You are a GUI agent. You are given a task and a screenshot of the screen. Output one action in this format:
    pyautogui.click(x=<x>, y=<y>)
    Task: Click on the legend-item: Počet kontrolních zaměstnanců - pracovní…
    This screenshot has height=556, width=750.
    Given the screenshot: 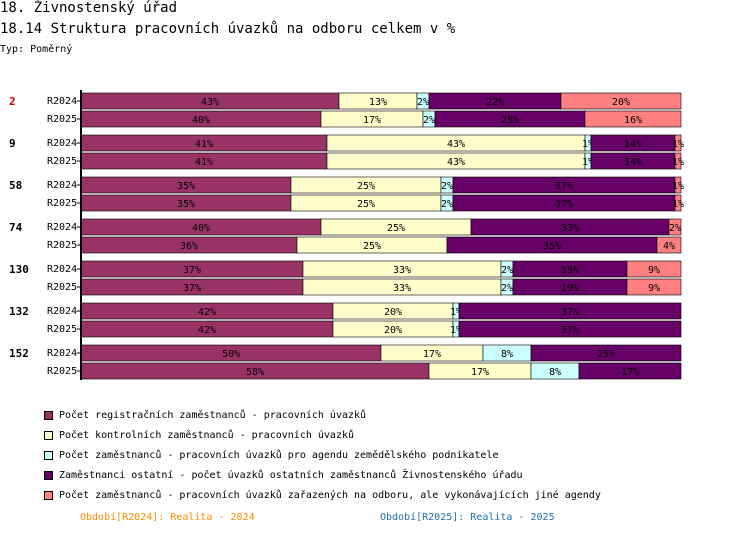 What is the action you would take?
    pyautogui.click(x=322, y=435)
    